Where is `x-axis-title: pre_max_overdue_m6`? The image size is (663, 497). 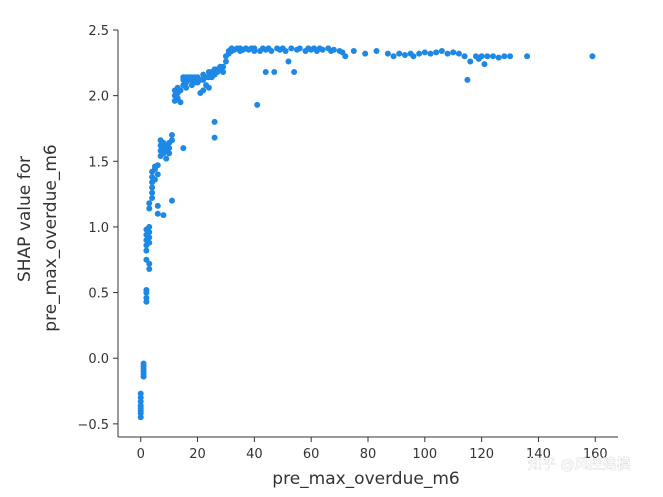
x-axis-title: pre_max_overdue_m6 is located at coordinates (365, 479).